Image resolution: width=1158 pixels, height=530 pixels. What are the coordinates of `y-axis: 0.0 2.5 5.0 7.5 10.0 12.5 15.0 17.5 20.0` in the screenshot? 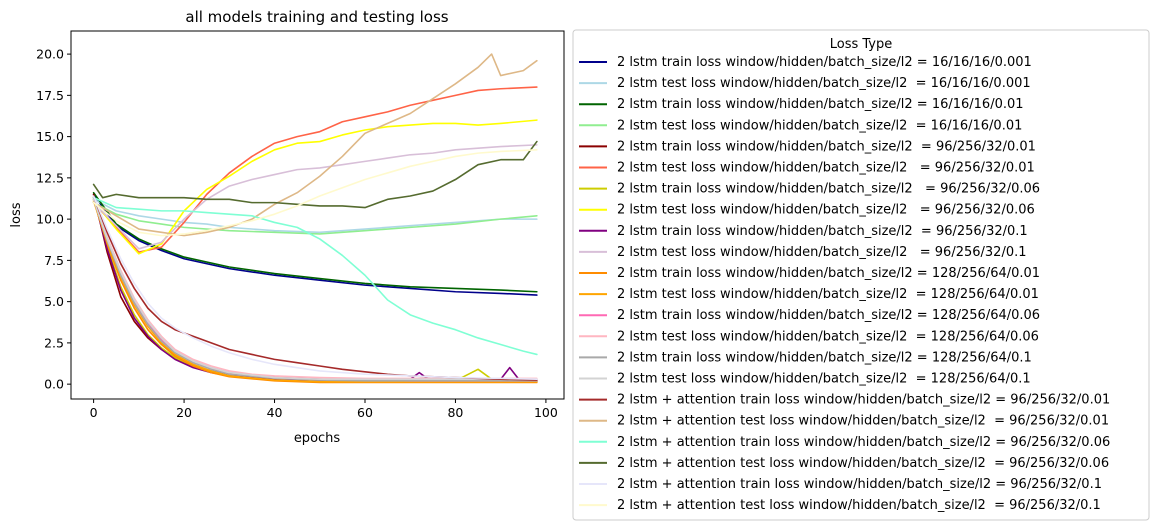 It's located at (53, 219).